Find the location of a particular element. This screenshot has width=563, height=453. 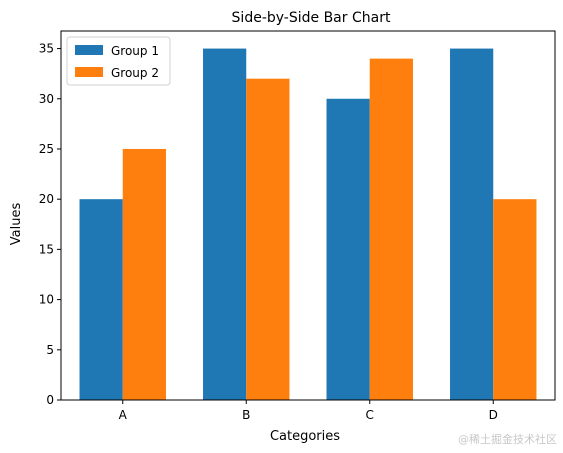

y-tick-label: 15 is located at coordinates (46, 249).